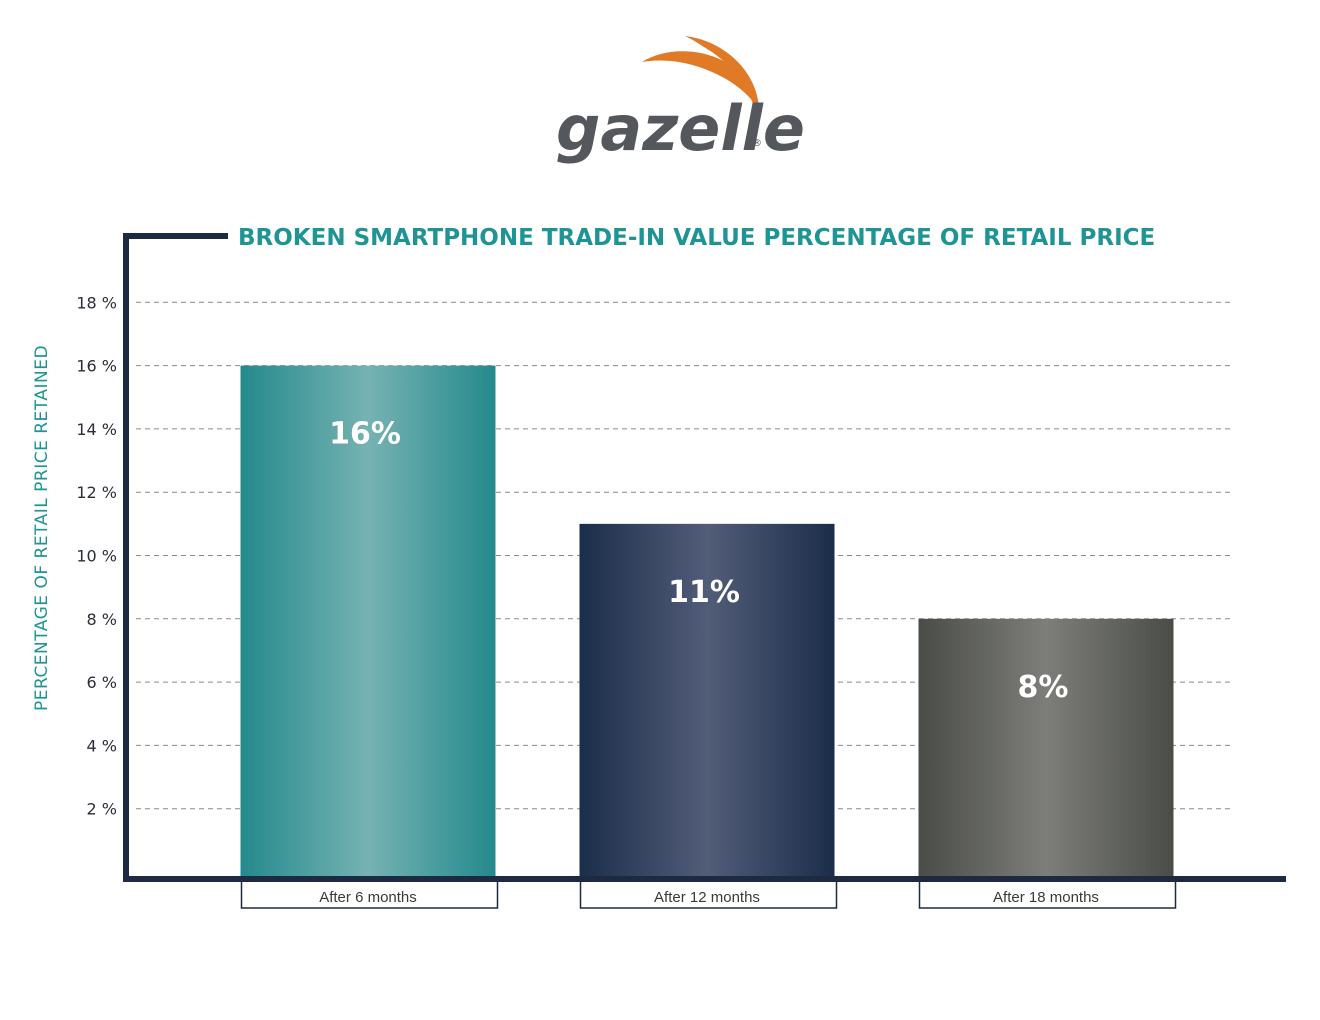 The width and height of the screenshot is (1320, 1020). I want to click on y-tick-label: 8 %, so click(102, 619).